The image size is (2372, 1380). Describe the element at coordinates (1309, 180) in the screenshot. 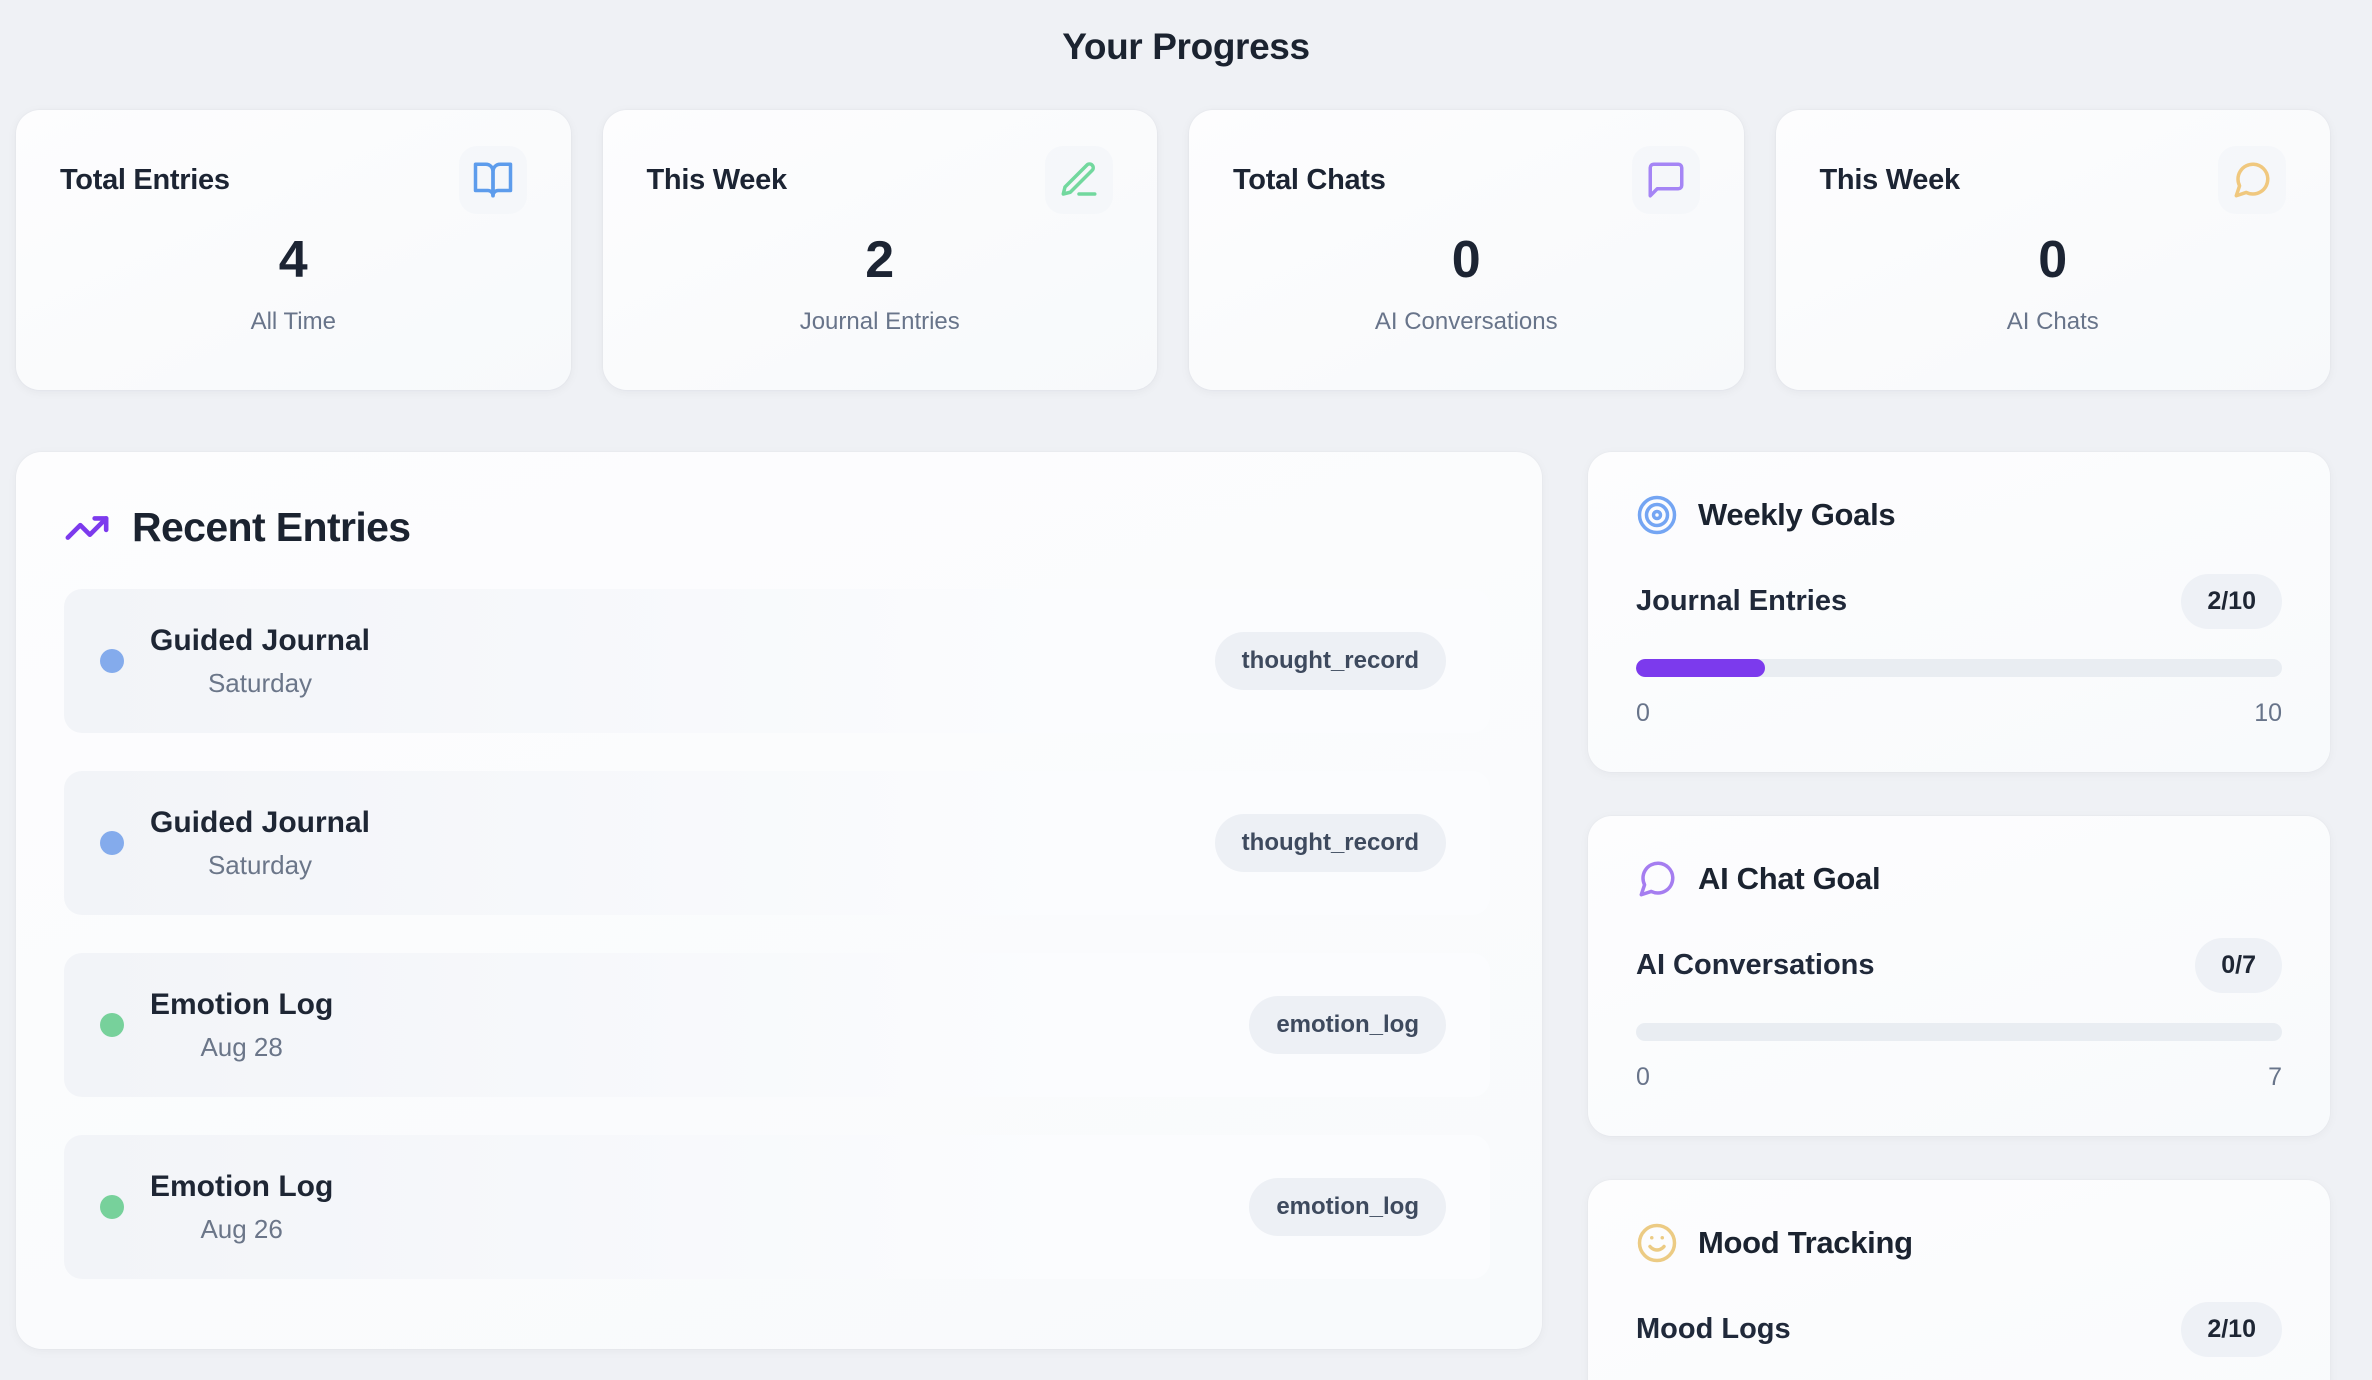

I see `stat-label: Total Chats` at that location.